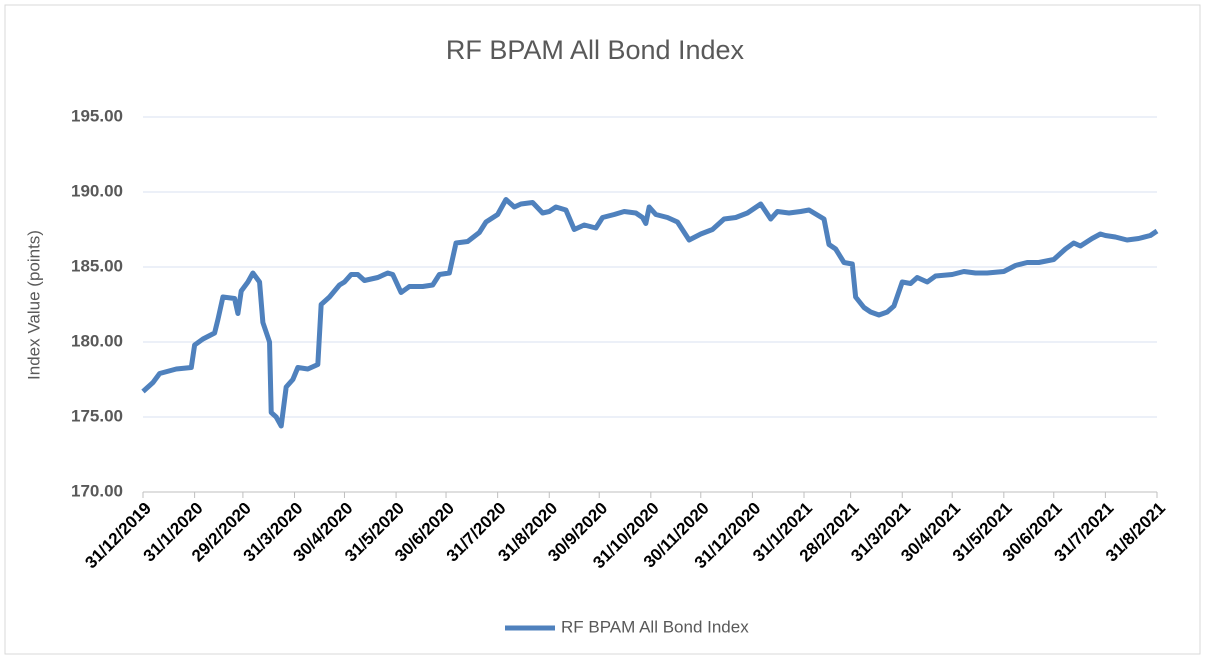  I want to click on y-tick-label: 175.00, so click(97, 415).